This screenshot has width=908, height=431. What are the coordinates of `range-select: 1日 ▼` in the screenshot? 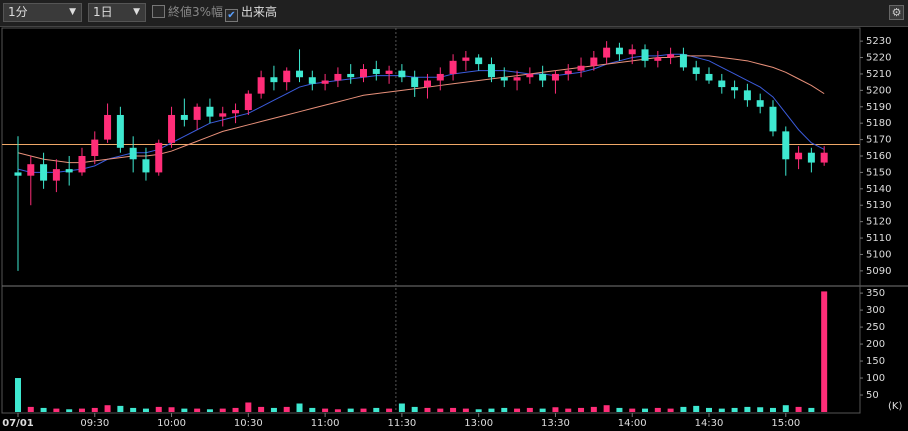 It's located at (117, 12).